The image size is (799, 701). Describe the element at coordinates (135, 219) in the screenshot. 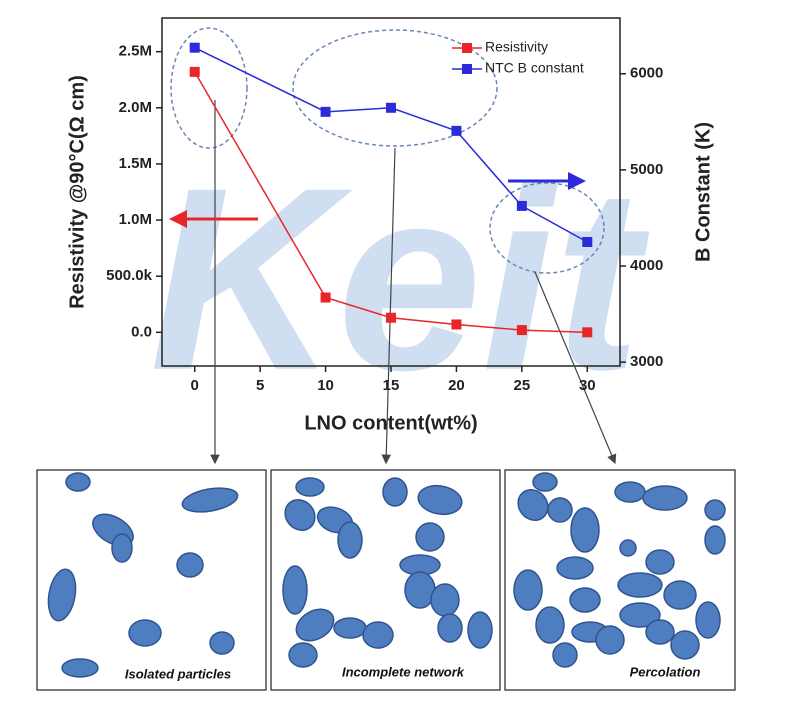

I see `y-tick-label: 1.0M` at that location.